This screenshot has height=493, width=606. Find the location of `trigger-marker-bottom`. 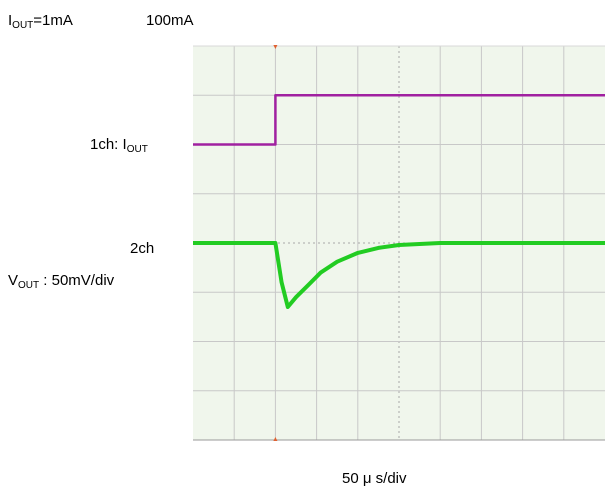

trigger-marker-bottom is located at coordinates (275, 439).